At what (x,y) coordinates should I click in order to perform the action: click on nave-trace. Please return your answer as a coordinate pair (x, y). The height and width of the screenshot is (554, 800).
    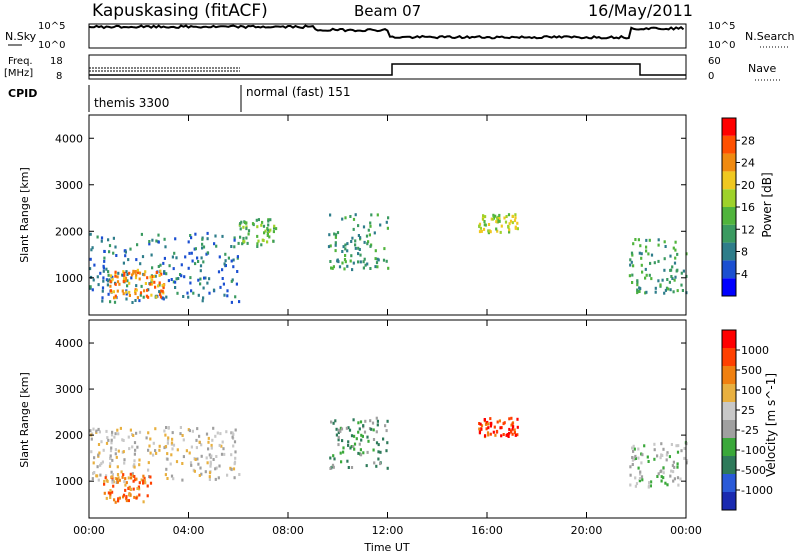
    Looking at the image, I should click on (164, 69).